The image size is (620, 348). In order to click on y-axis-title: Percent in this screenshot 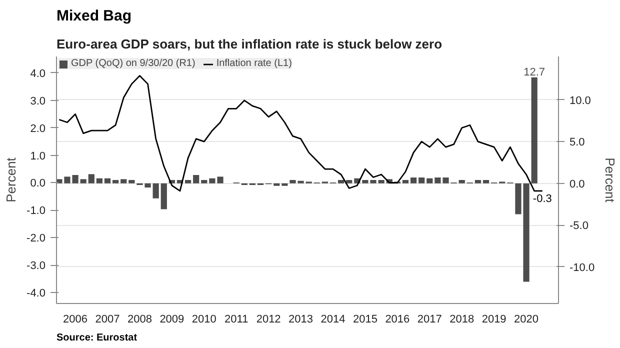, I will do `click(11, 179)`.